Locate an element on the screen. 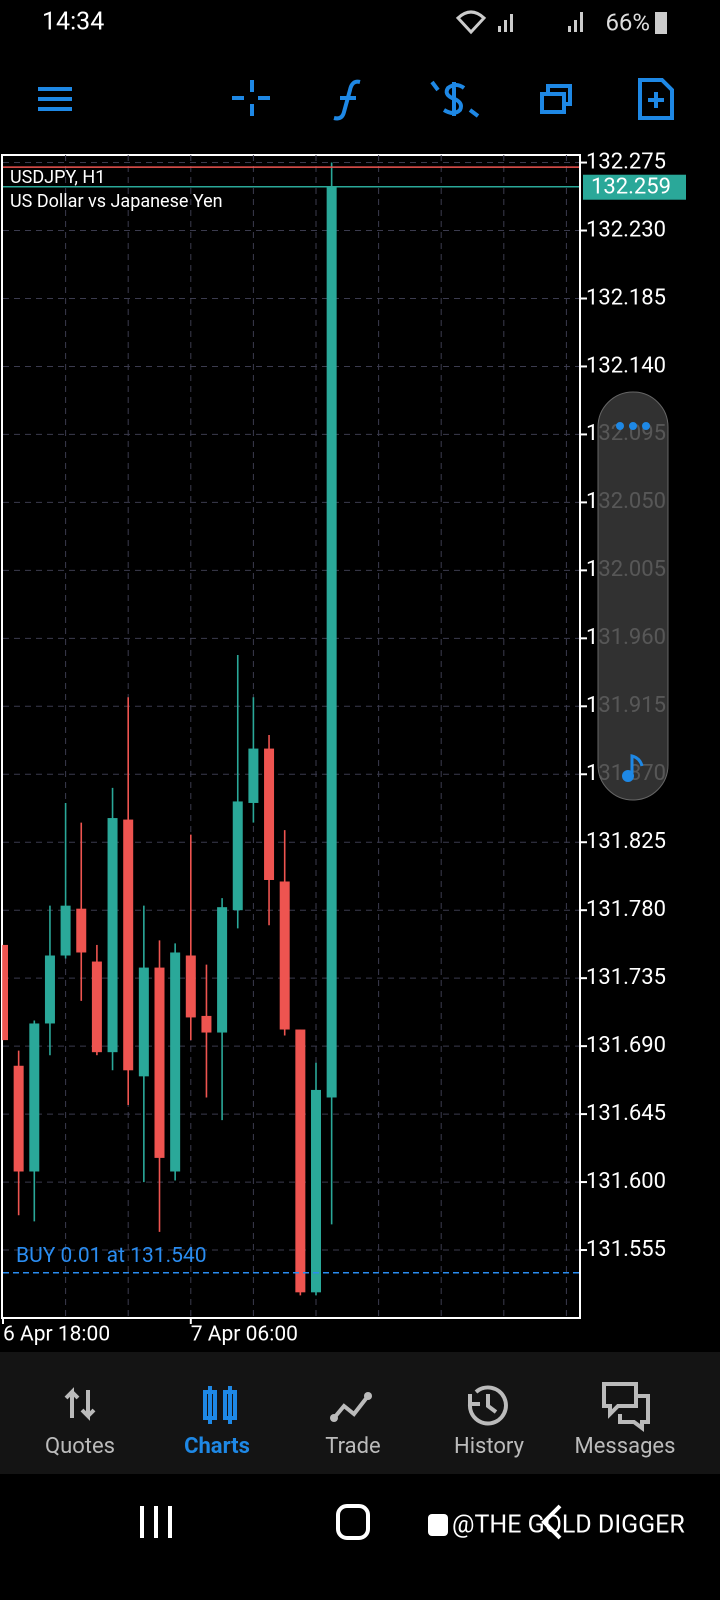 Image resolution: width=720 pixels, height=1600 pixels. nav-tab: Messages is located at coordinates (625, 1446).